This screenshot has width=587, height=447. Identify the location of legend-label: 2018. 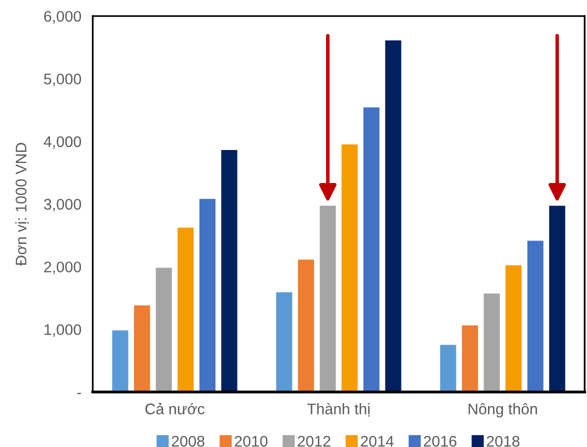
(503, 441).